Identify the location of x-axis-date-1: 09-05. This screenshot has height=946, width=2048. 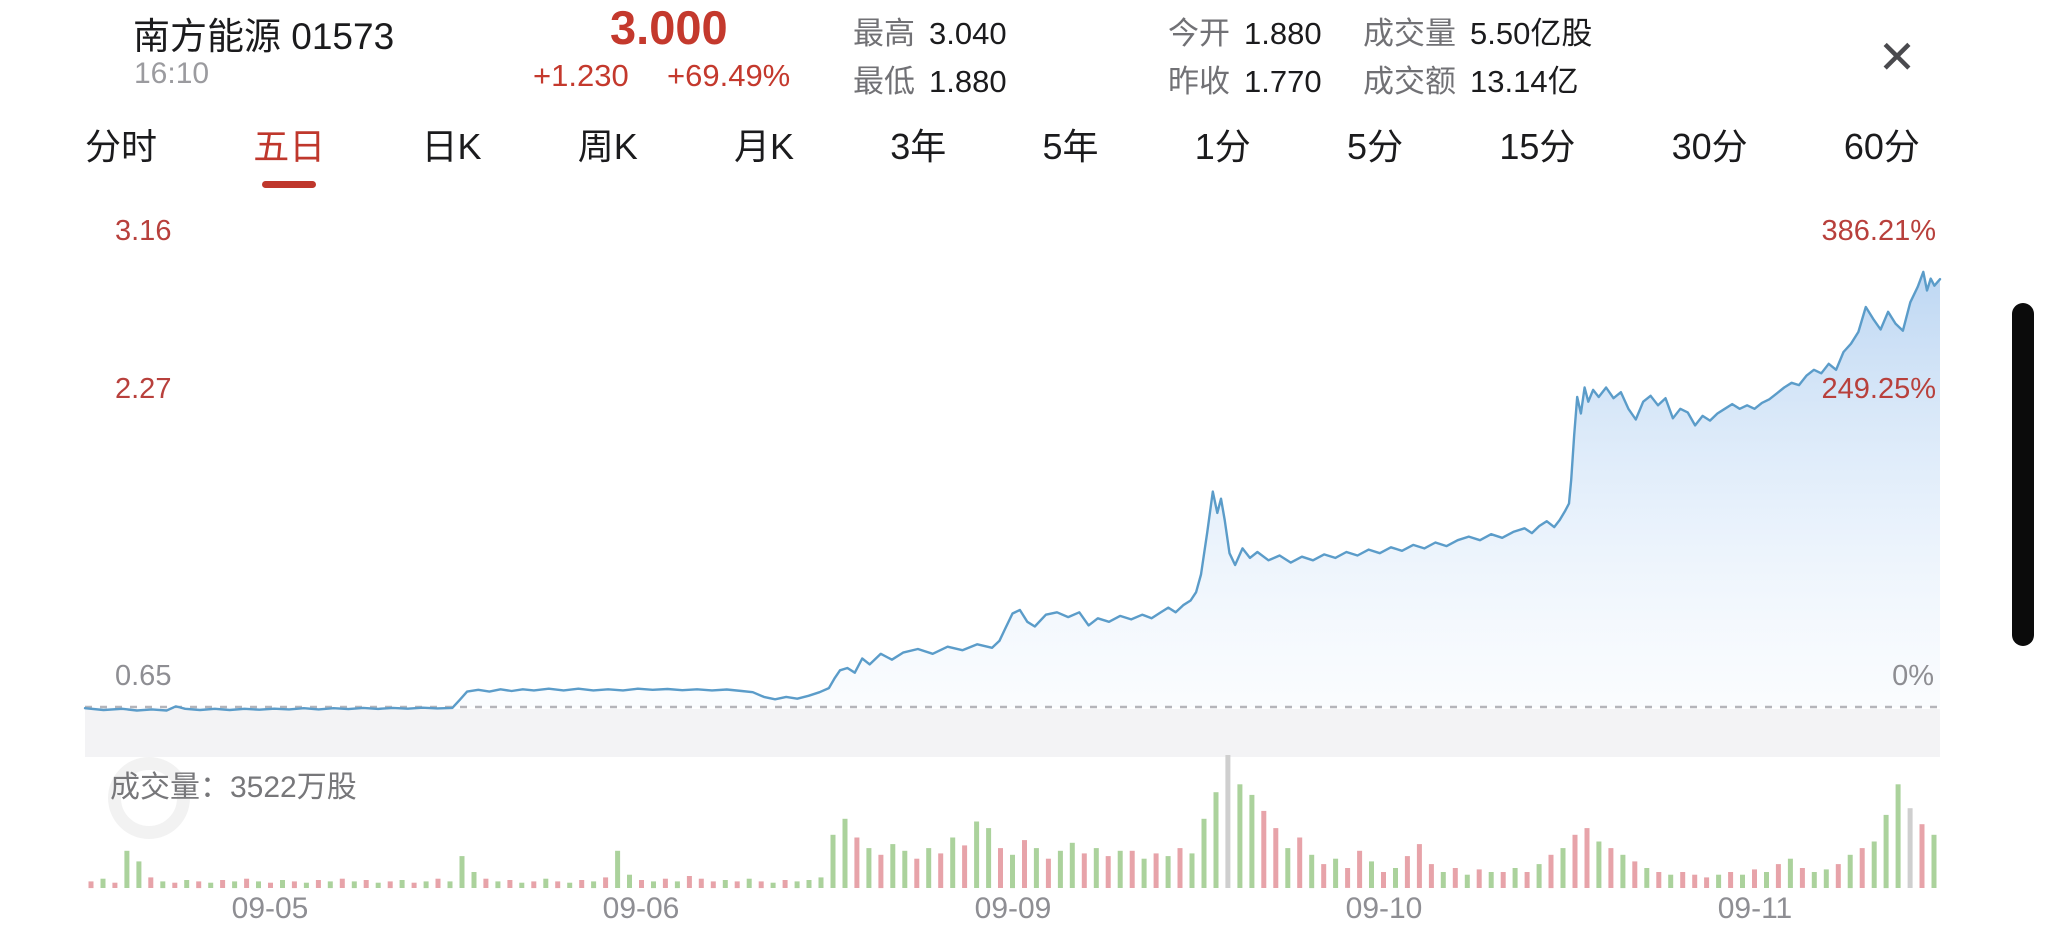
(270, 908).